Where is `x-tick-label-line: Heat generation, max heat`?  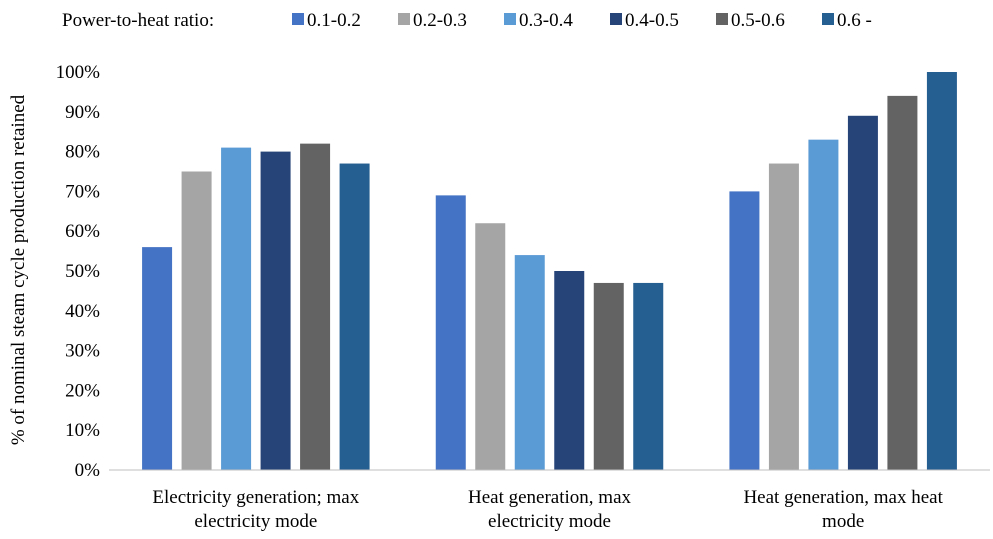 x-tick-label-line: Heat generation, max heat is located at coordinates (843, 497).